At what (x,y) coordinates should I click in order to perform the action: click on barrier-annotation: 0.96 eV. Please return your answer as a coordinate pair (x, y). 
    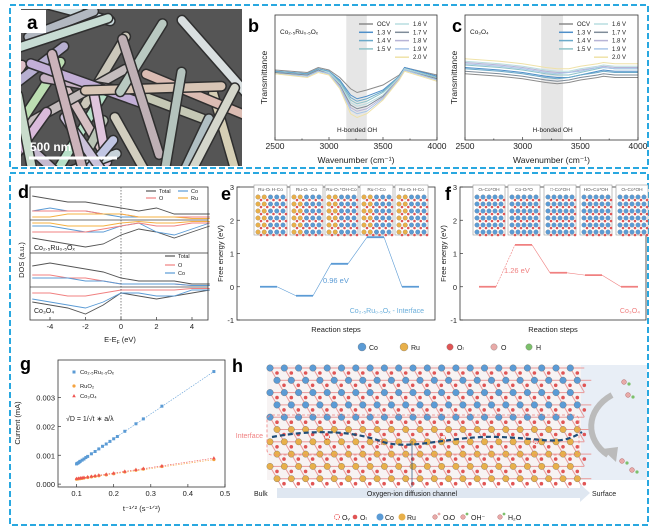
    Looking at the image, I should click on (336, 280).